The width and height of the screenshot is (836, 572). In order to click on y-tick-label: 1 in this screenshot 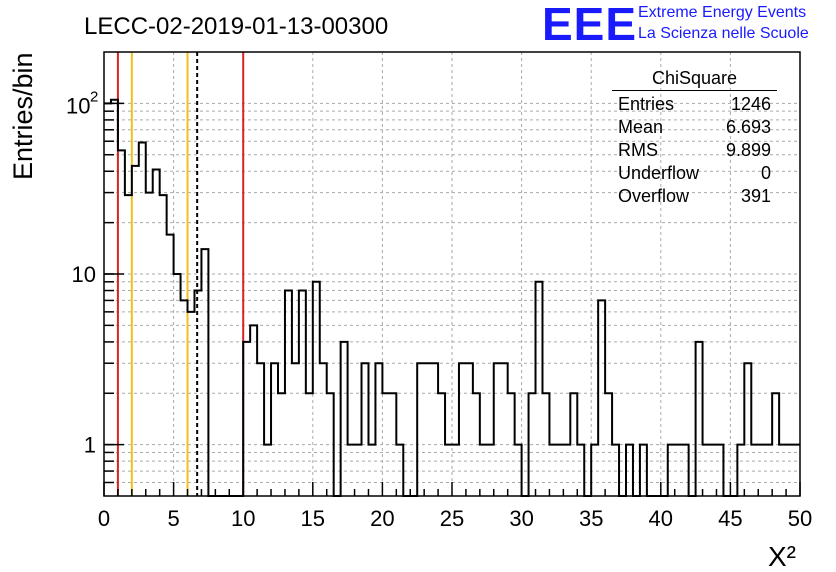, I will do `click(90, 445)`.